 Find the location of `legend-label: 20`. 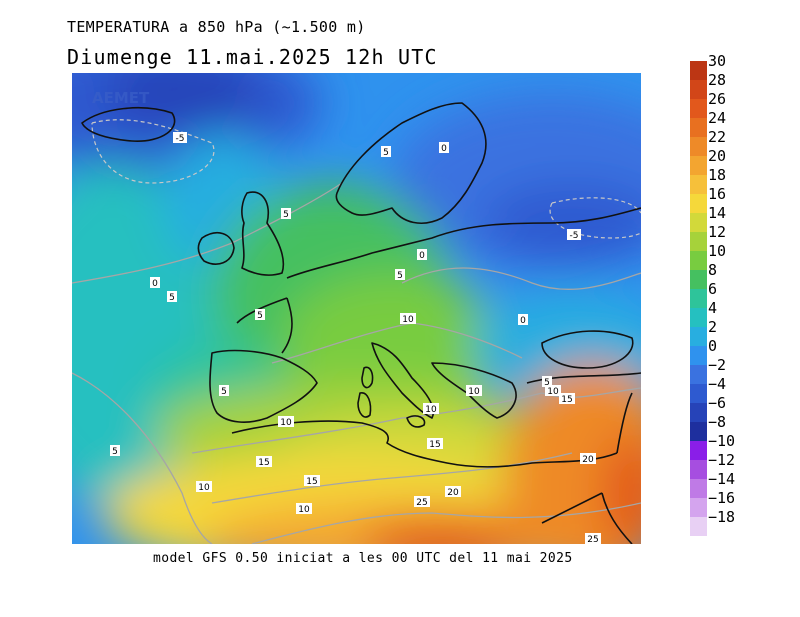

legend-label: 20 is located at coordinates (717, 156).